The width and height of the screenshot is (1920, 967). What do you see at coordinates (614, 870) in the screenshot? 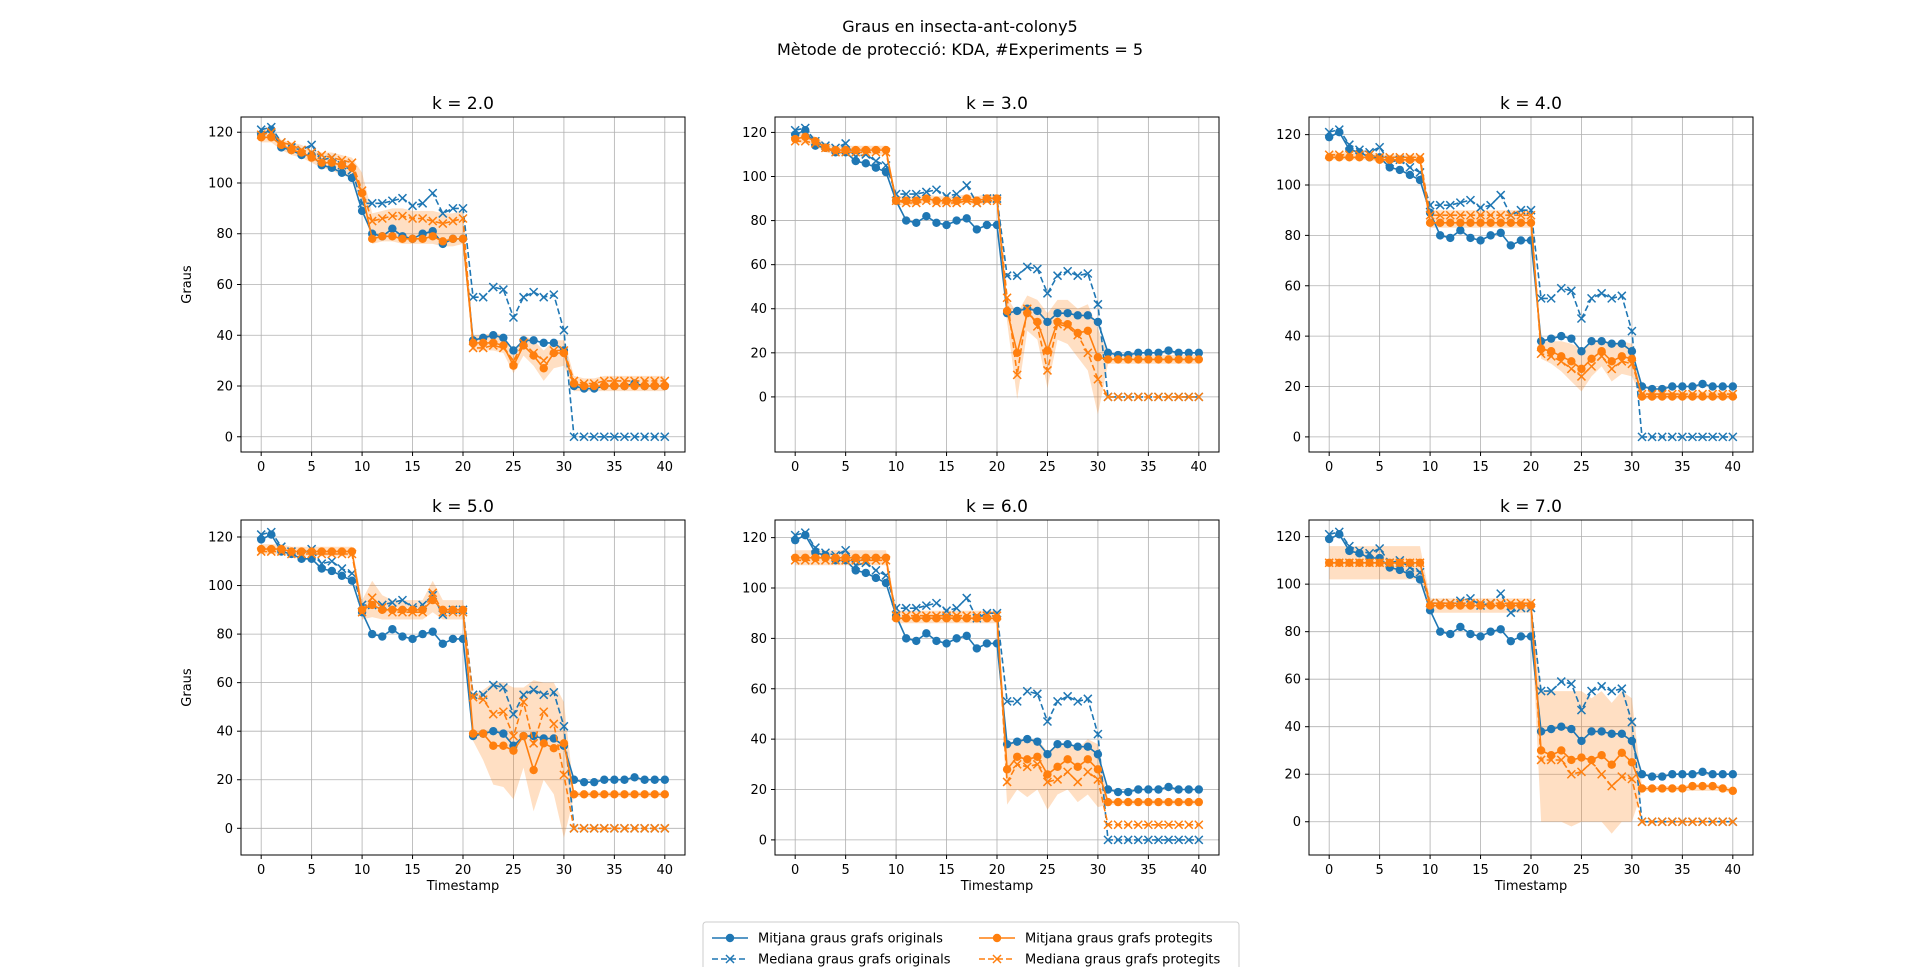
I see `x-tick-label: 35` at bounding box center [614, 870].